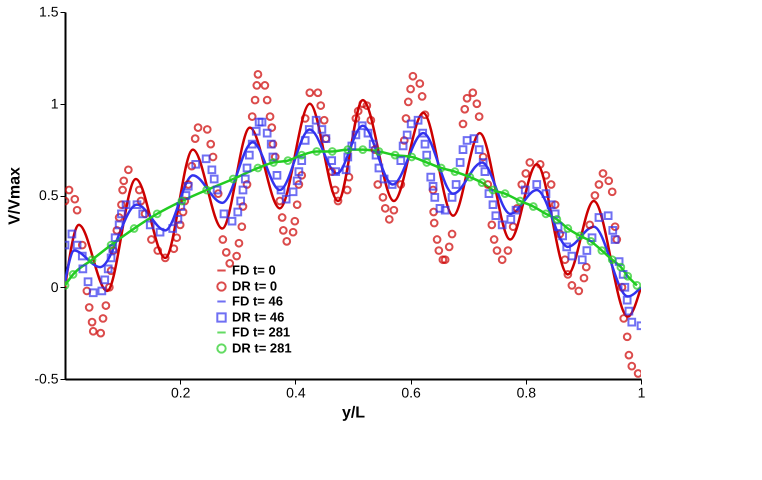 The height and width of the screenshot is (480, 762). Describe the element at coordinates (49, 12) in the screenshot. I see `y-tick-label: 1.5` at that location.